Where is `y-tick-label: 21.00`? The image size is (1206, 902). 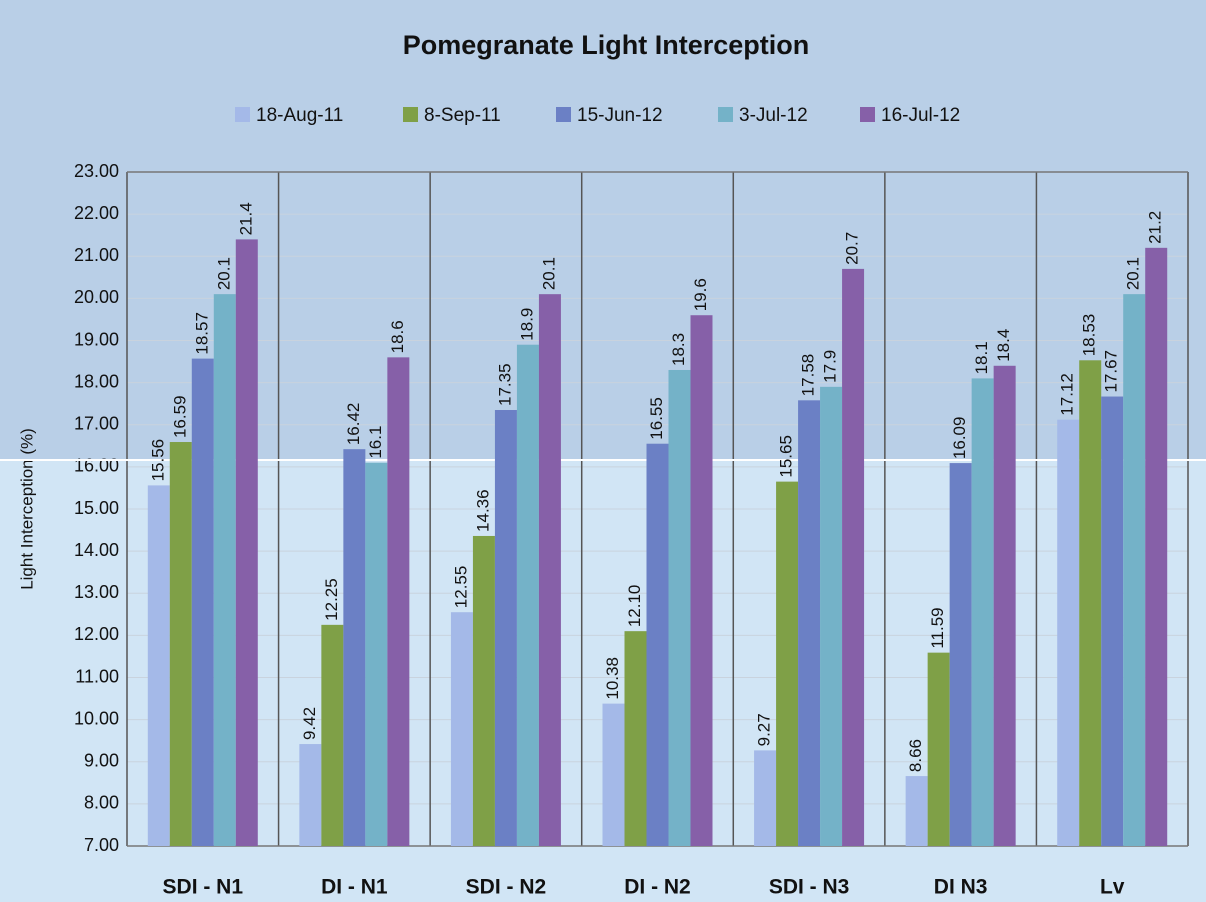 y-tick-label: 21.00 is located at coordinates (96, 255).